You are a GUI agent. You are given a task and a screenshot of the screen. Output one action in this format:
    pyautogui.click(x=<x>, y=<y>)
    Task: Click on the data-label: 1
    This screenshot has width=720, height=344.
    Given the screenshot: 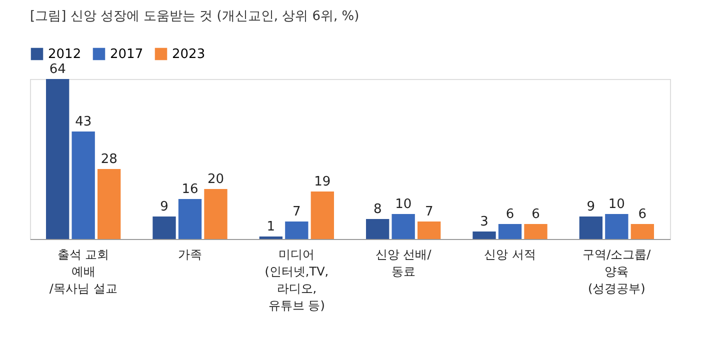 What is the action you would take?
    pyautogui.click(x=271, y=227)
    